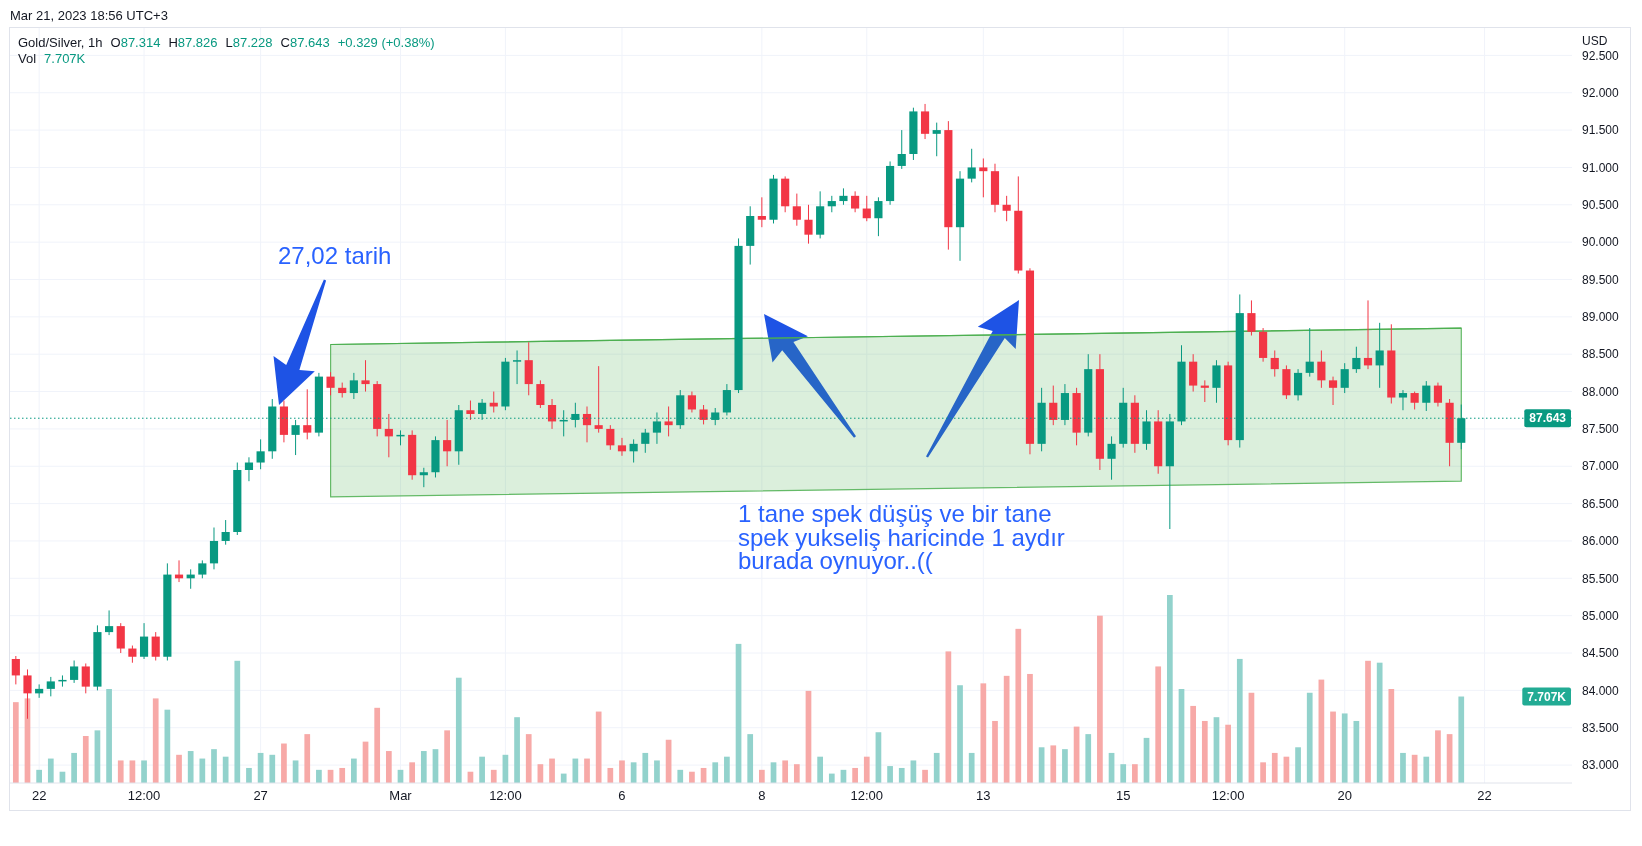  Describe the element at coordinates (1601, 242) in the screenshot. I see `y-tick-label: 90.000` at that location.